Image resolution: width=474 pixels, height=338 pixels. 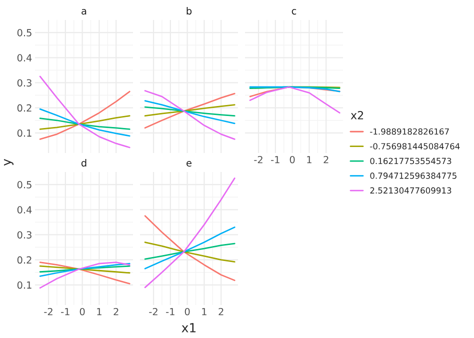 I want to click on legend-title: x2, so click(x=357, y=115).